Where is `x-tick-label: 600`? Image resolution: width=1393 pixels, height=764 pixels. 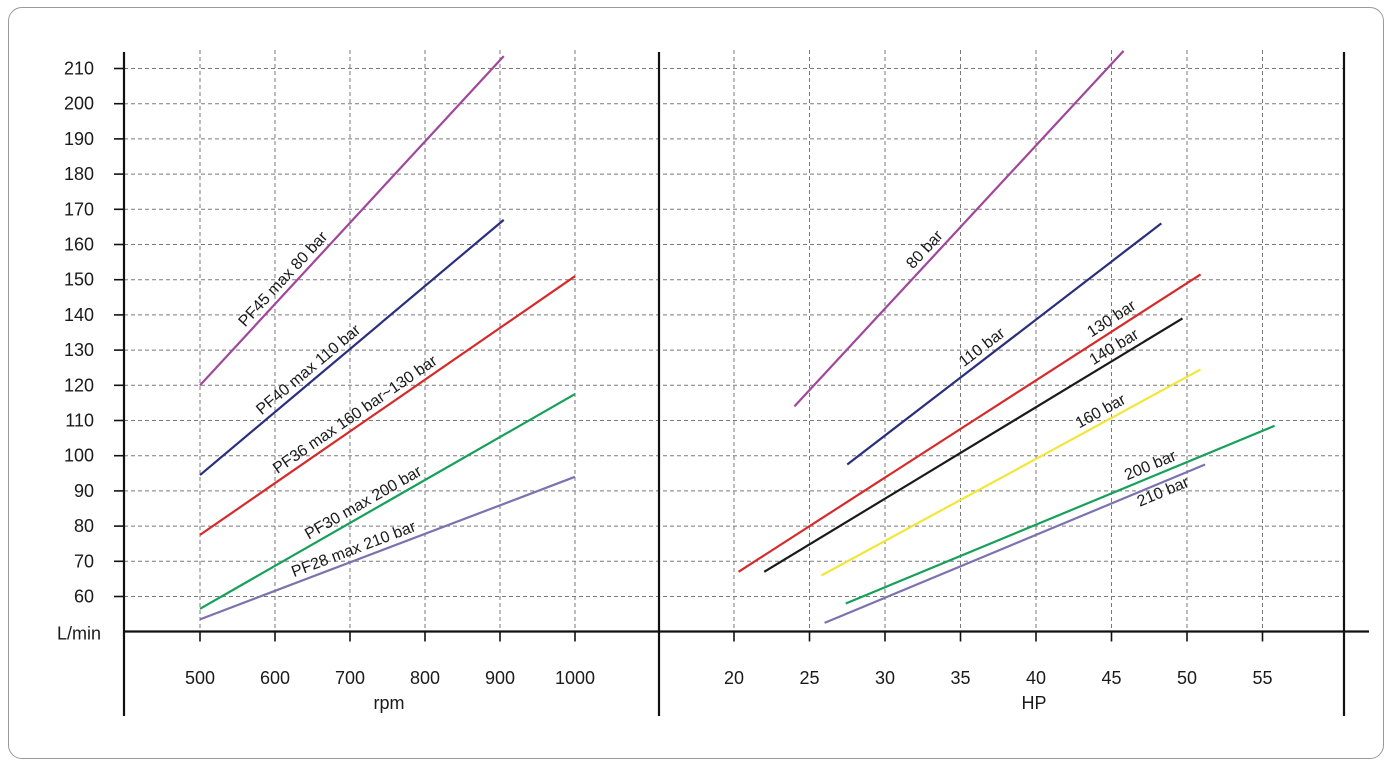 x-tick-label: 600 is located at coordinates (275, 678).